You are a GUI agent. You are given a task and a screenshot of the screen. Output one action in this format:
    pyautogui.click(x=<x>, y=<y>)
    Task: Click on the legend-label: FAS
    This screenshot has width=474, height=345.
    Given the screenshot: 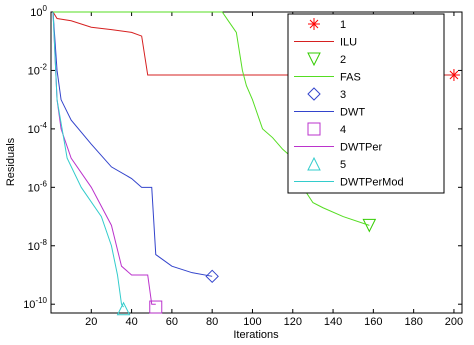 What is the action you would take?
    pyautogui.click(x=350, y=78)
    